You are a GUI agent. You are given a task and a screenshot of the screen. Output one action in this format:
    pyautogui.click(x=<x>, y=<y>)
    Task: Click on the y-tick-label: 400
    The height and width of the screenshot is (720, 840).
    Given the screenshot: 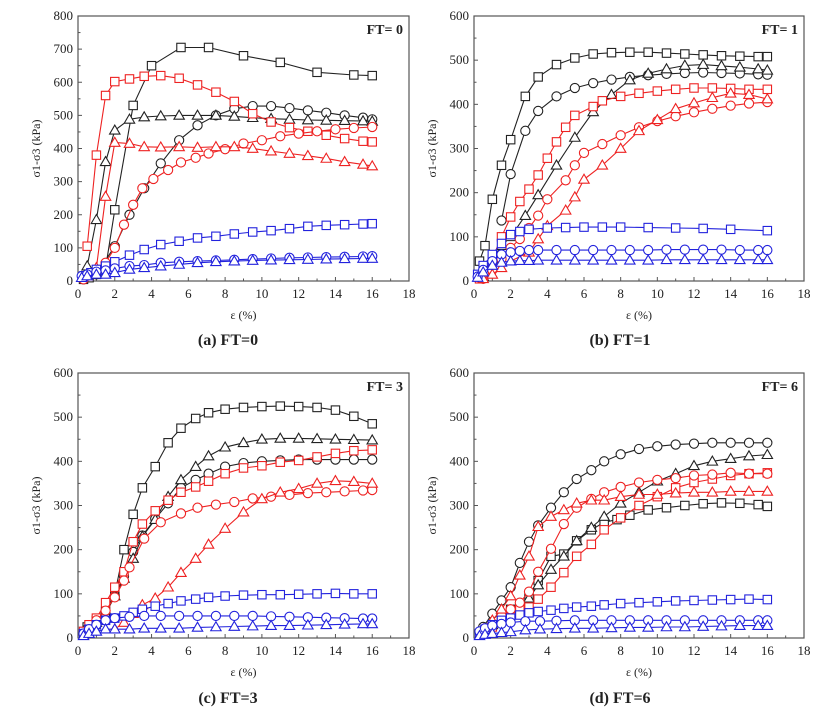 What is the action you would take?
    pyautogui.click(x=64, y=460)
    